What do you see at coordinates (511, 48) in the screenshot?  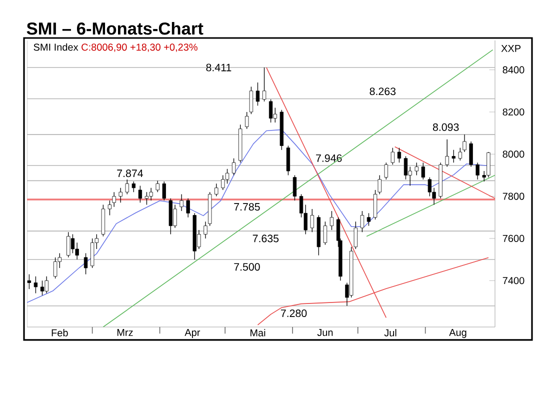 I see `y-axis-title: XXP` at bounding box center [511, 48].